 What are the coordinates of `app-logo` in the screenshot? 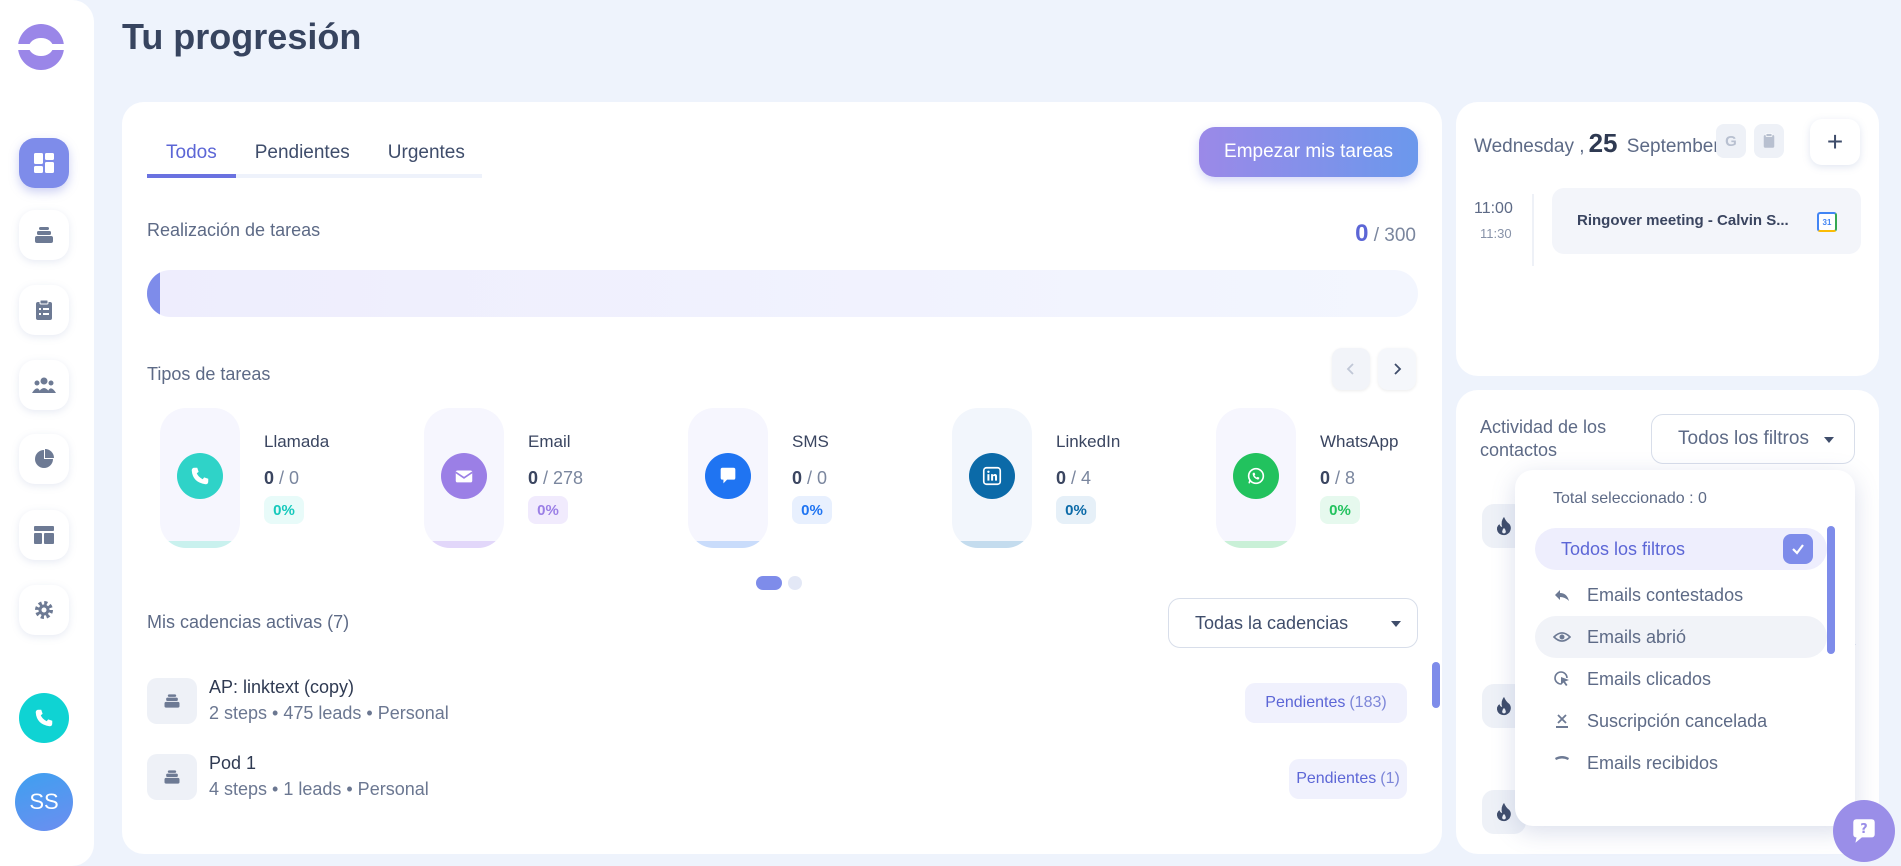 It's located at (41, 47).